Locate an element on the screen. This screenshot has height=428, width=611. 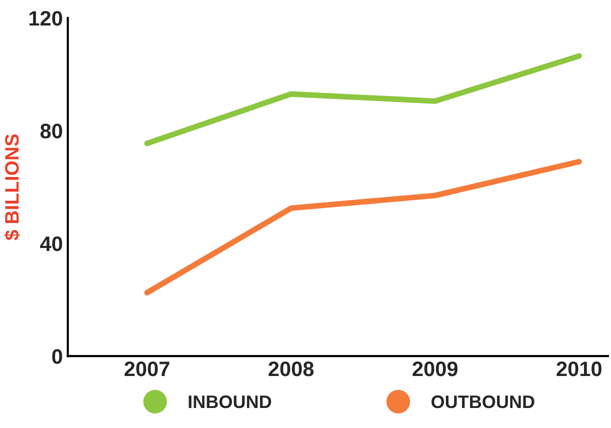
y-tick-label: 40 is located at coordinates (51, 244).